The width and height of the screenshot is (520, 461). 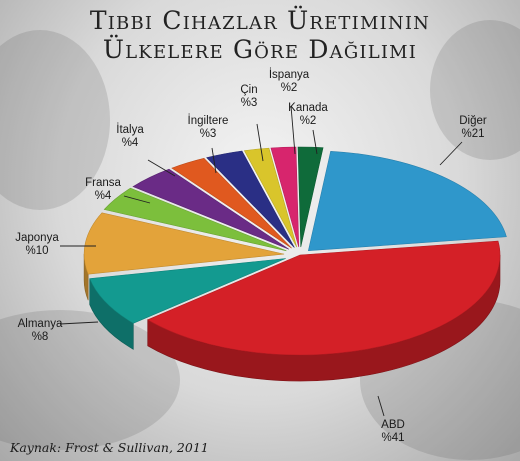 What do you see at coordinates (289, 88) in the screenshot?
I see `slice-value-7: %2` at bounding box center [289, 88].